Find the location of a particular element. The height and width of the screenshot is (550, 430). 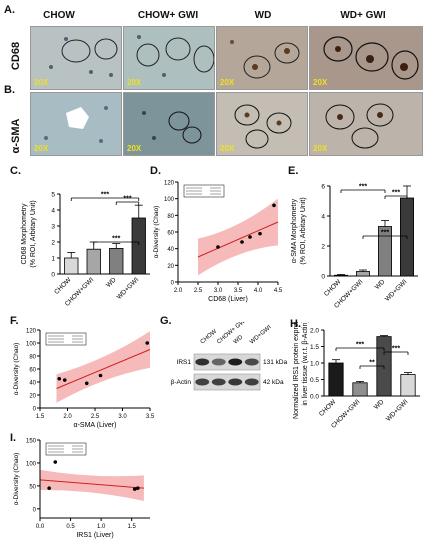

y-axis-label: α-SMA Morphometry is located at coordinates (294, 230).